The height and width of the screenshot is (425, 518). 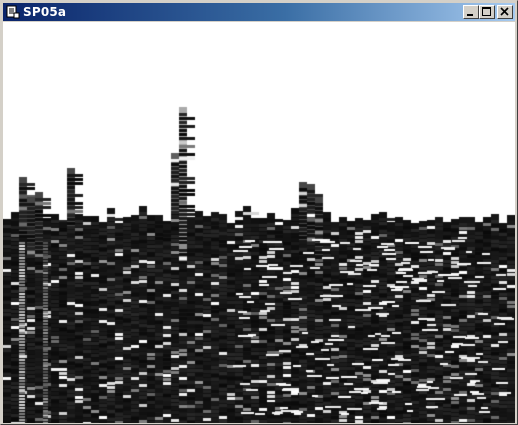 I want to click on close-icon, so click(x=504, y=11).